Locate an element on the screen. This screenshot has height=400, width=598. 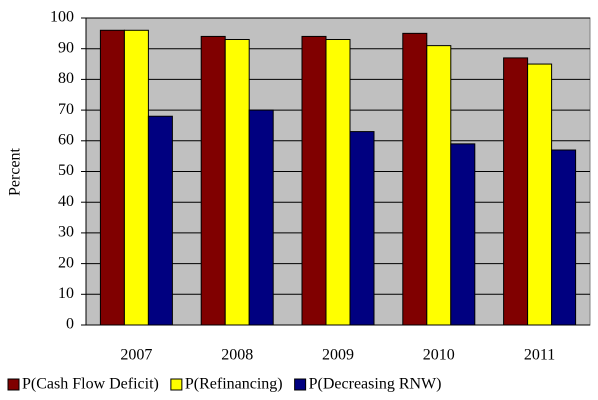
x-tick-label: 2009 is located at coordinates (338, 355).